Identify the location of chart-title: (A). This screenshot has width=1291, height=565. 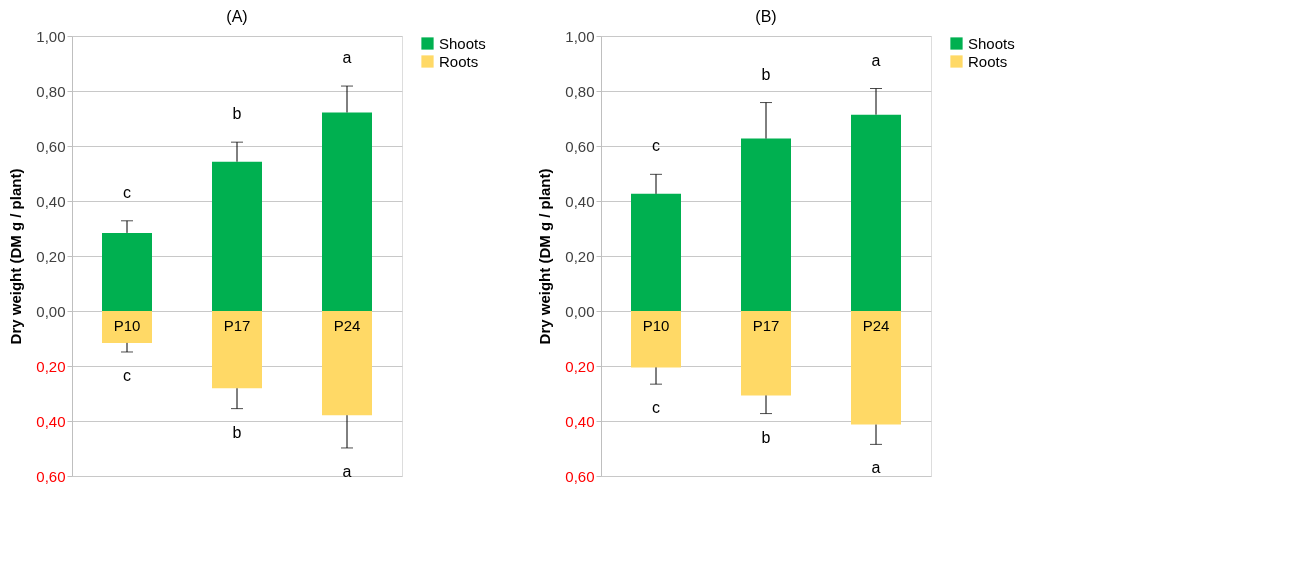
(237, 16).